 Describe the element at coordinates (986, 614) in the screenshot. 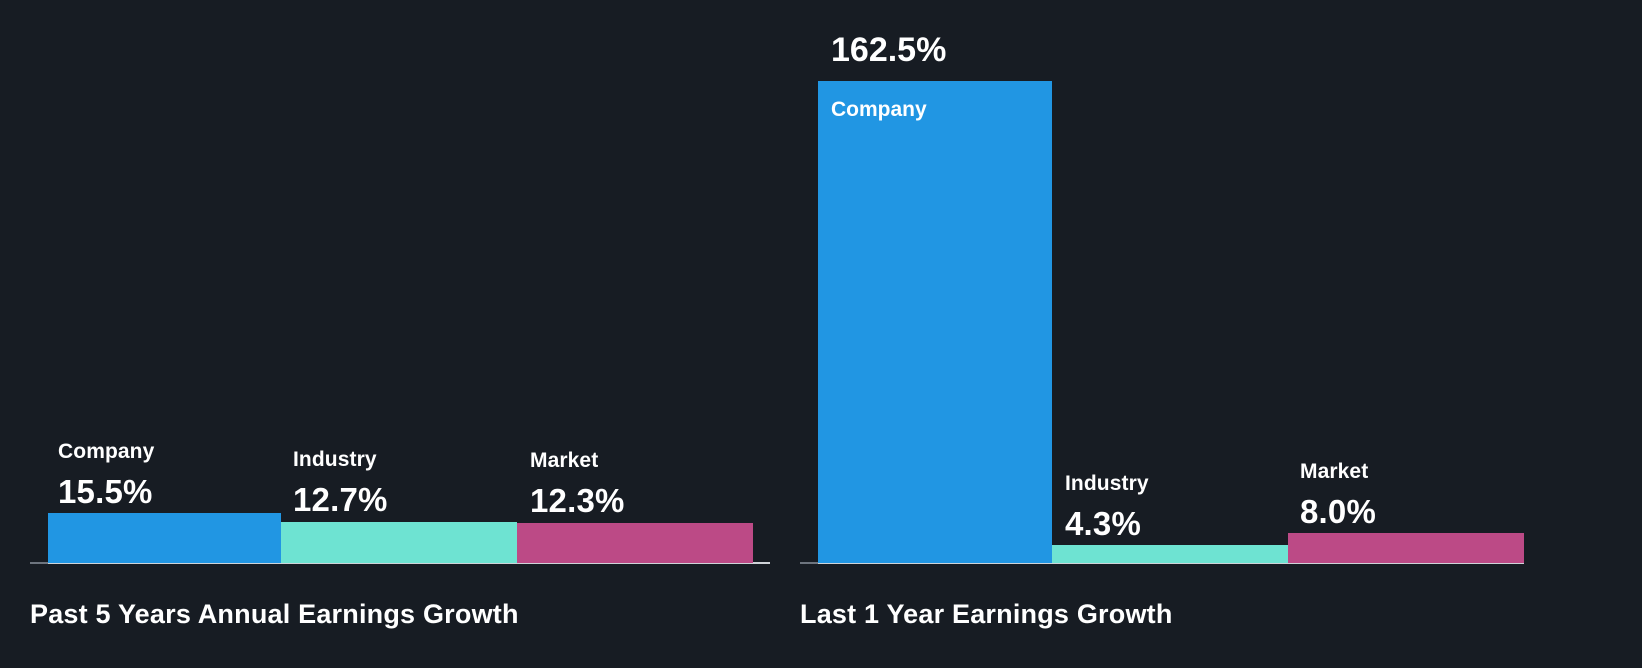

I see `chart-title-last-1-year: Last 1 Year Earnings Growth` at that location.